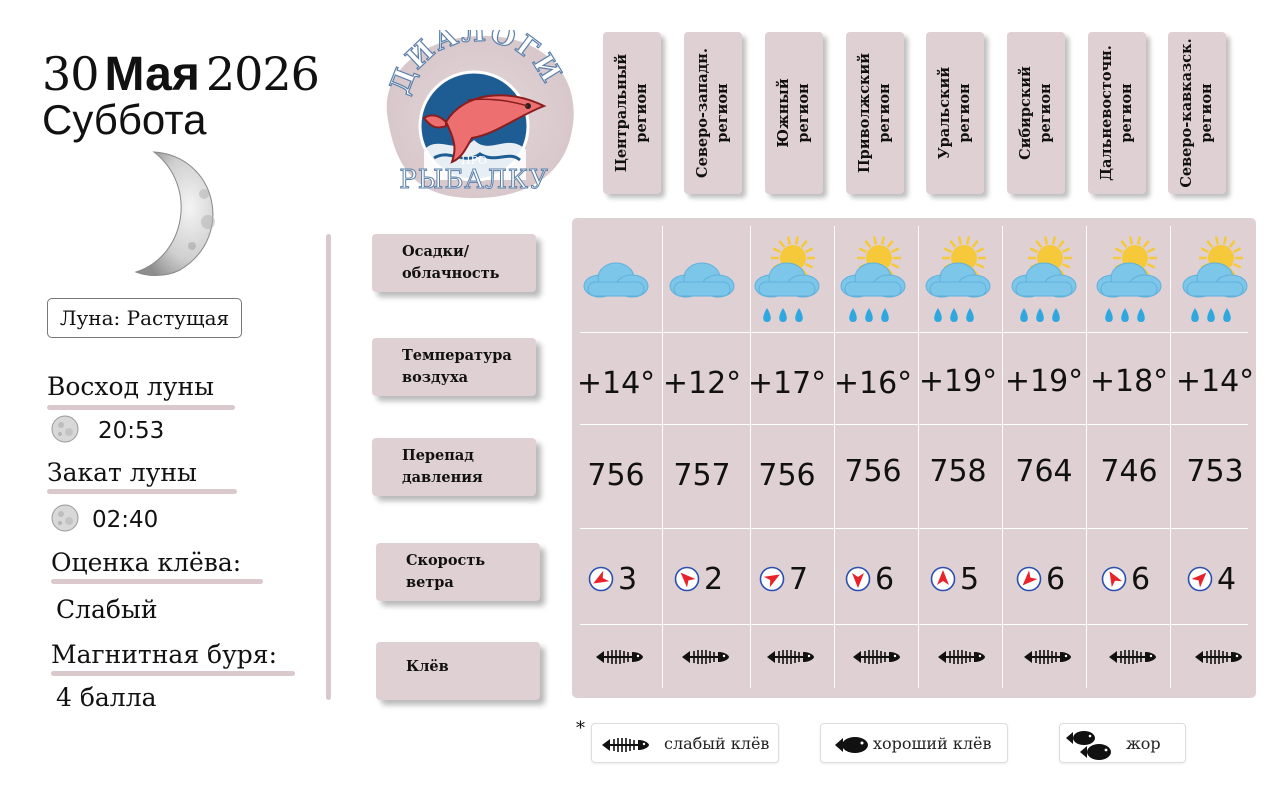 The height and width of the screenshot is (786, 1280). I want to click on moonset-label: Закат луны, so click(122, 472).